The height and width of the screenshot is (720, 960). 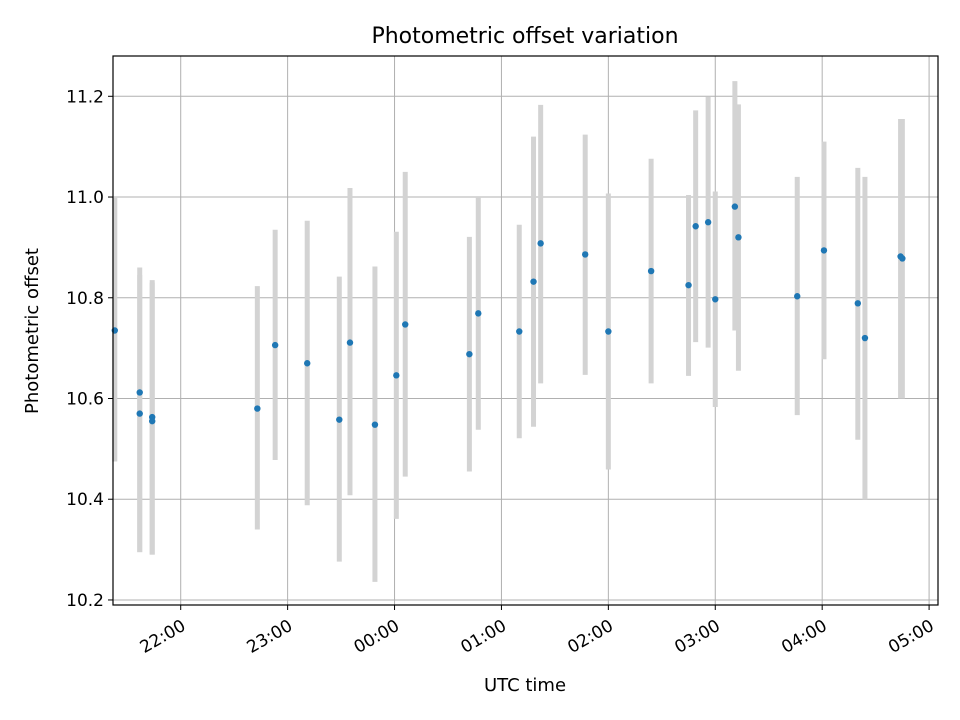 I want to click on y-tick-label: 10.4, so click(x=85, y=500).